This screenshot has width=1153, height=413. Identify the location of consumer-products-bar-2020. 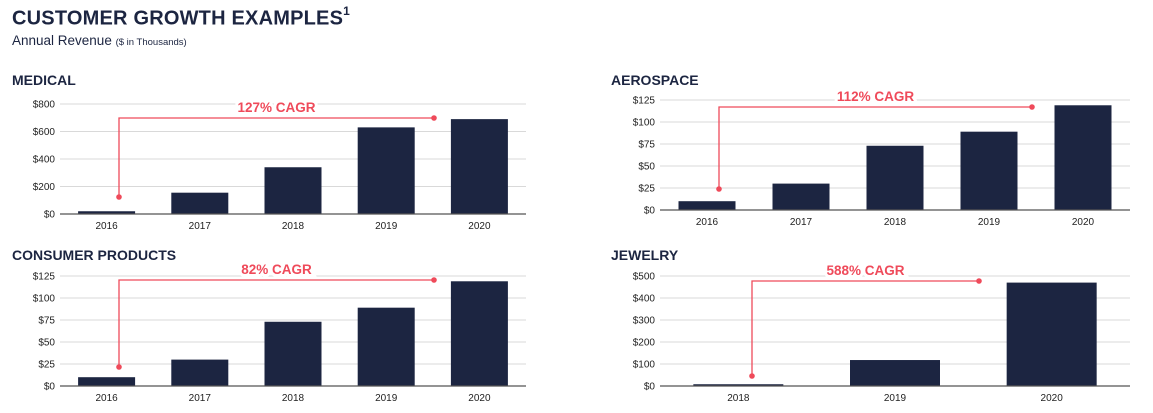
(479, 333).